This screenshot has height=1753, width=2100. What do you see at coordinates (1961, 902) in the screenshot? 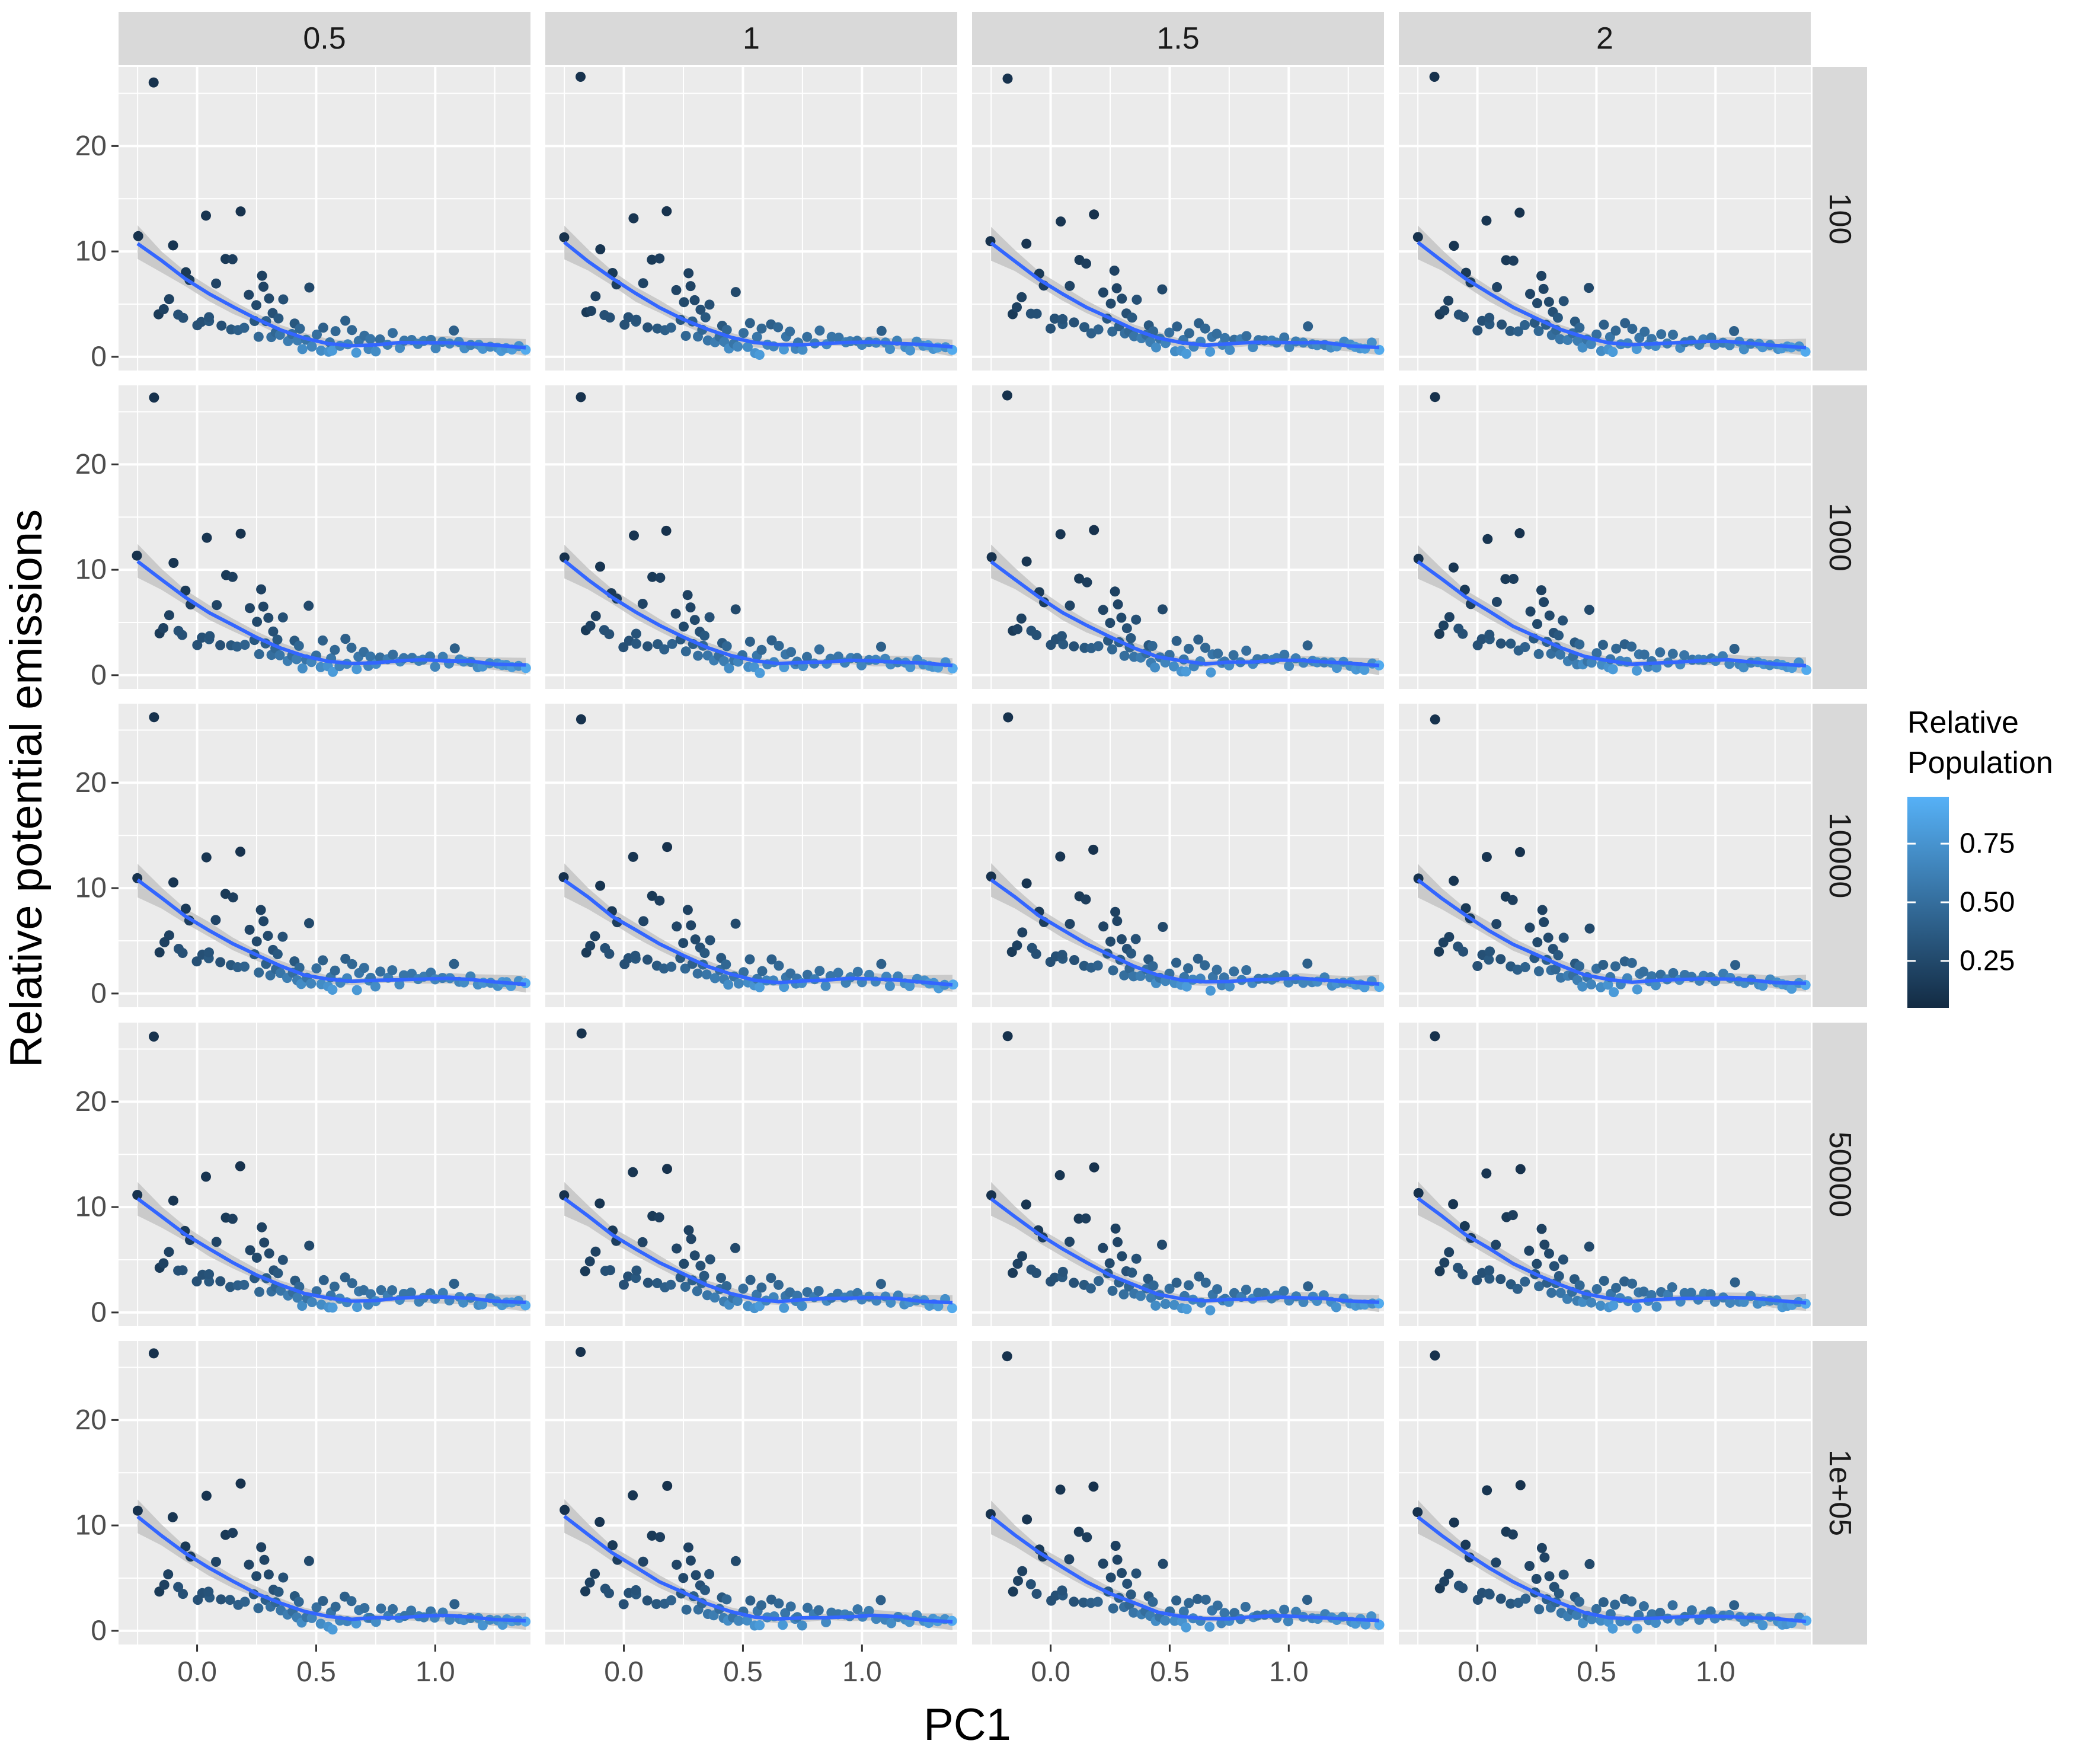
I see `legend-ticks: 0.25 0.50 0.75` at bounding box center [1961, 902].